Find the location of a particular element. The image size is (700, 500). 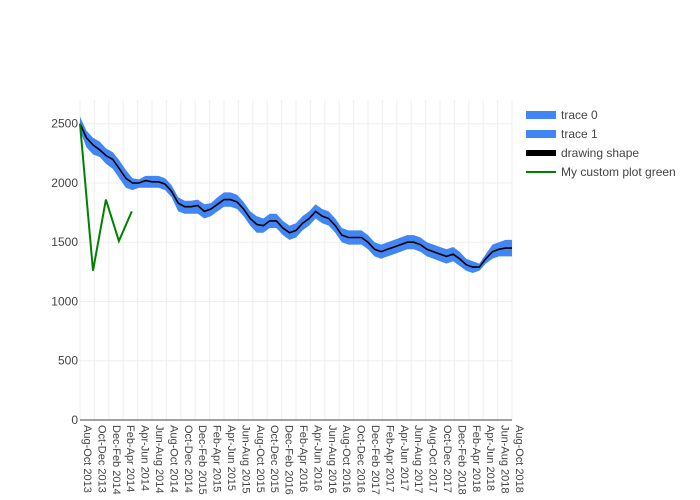

x-tick-label: Dec-Feb 2017 is located at coordinates (375, 460).